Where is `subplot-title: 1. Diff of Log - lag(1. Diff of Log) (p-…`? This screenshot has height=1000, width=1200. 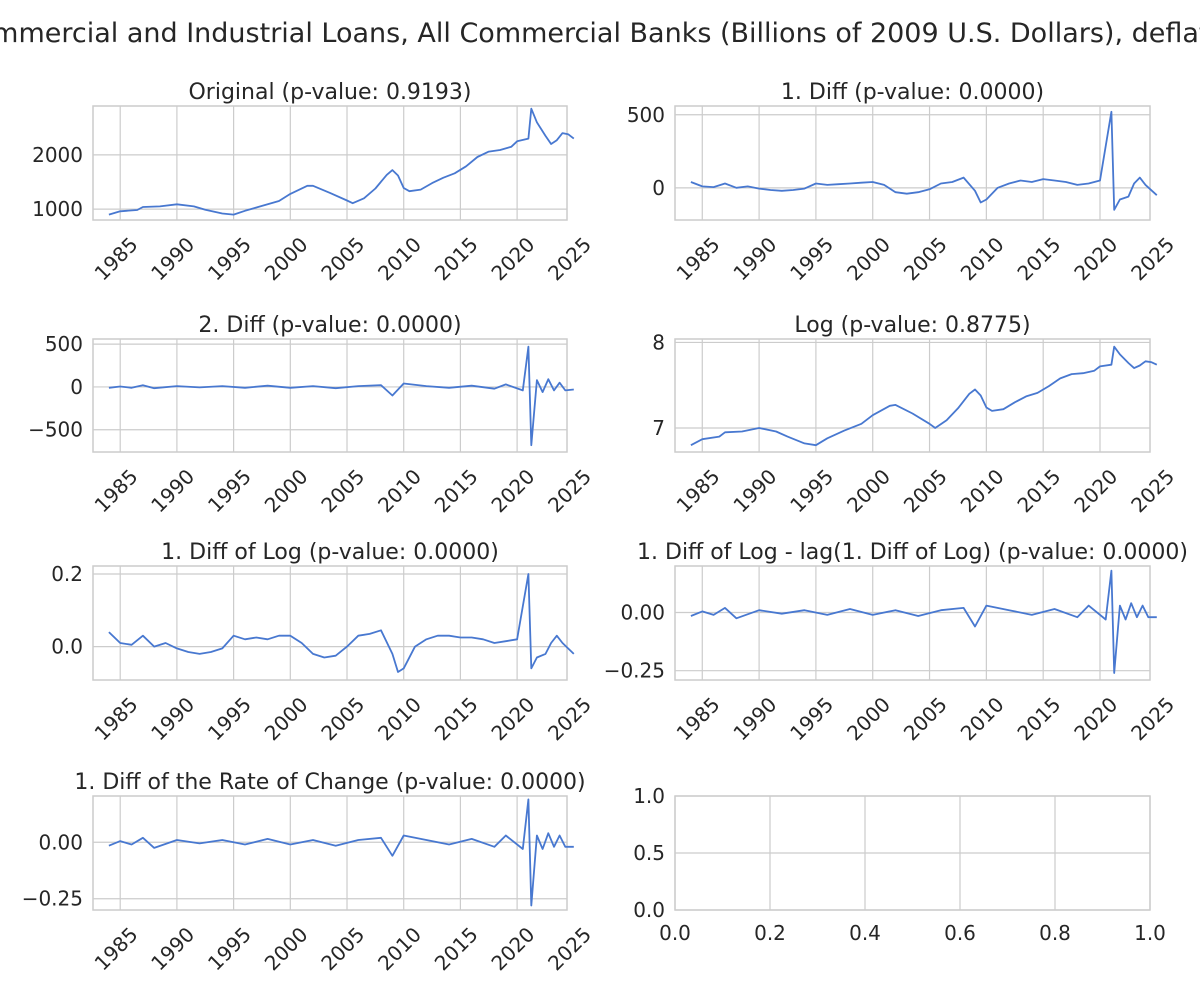 subplot-title: 1. Diff of Log - lag(1. Diff of Log) (p-… is located at coordinates (912, 552).